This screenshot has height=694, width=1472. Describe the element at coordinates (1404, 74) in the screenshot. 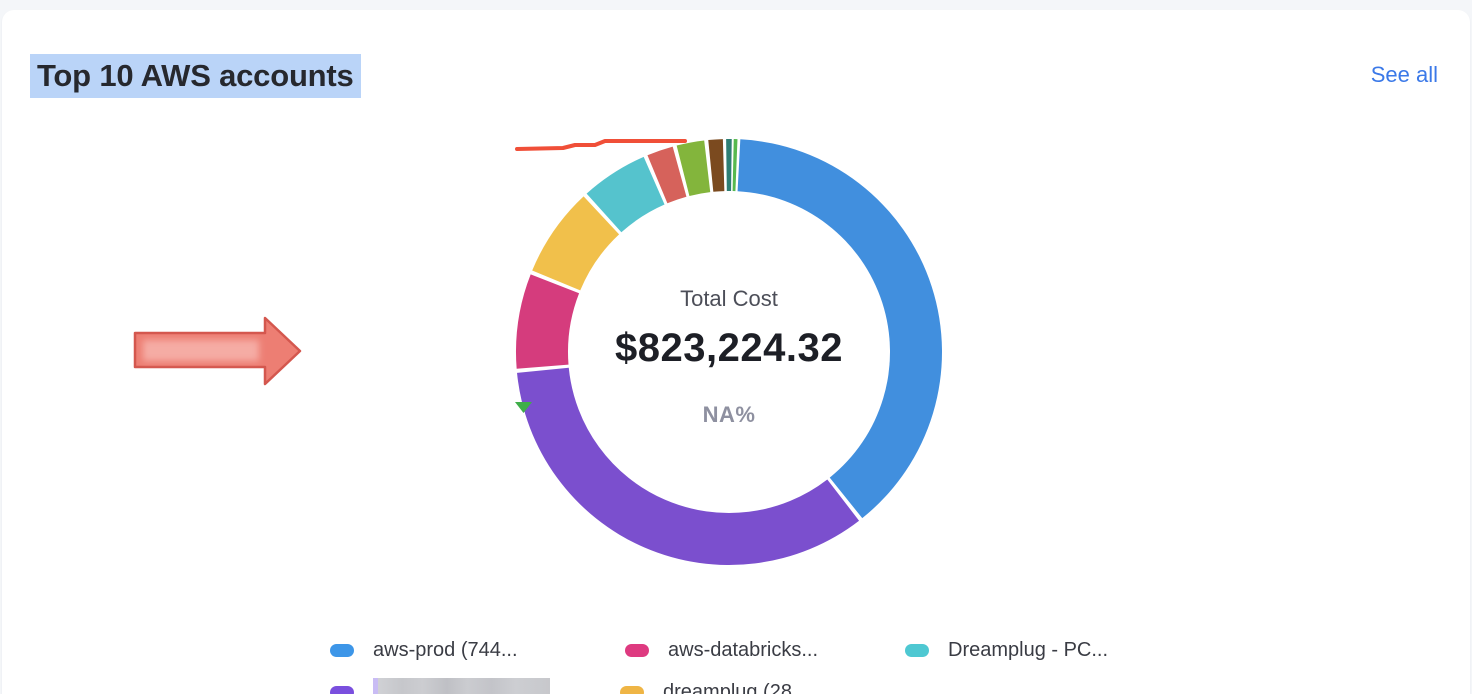

I see `see-all-link: See all` at that location.